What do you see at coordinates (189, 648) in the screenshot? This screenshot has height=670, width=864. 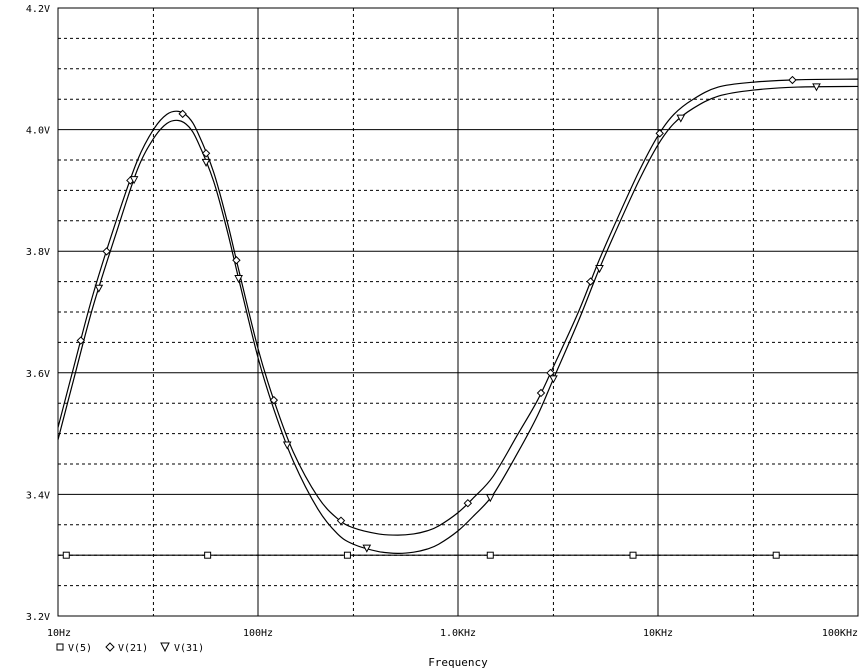 I see `legend-label-v31: V(31)` at bounding box center [189, 648].